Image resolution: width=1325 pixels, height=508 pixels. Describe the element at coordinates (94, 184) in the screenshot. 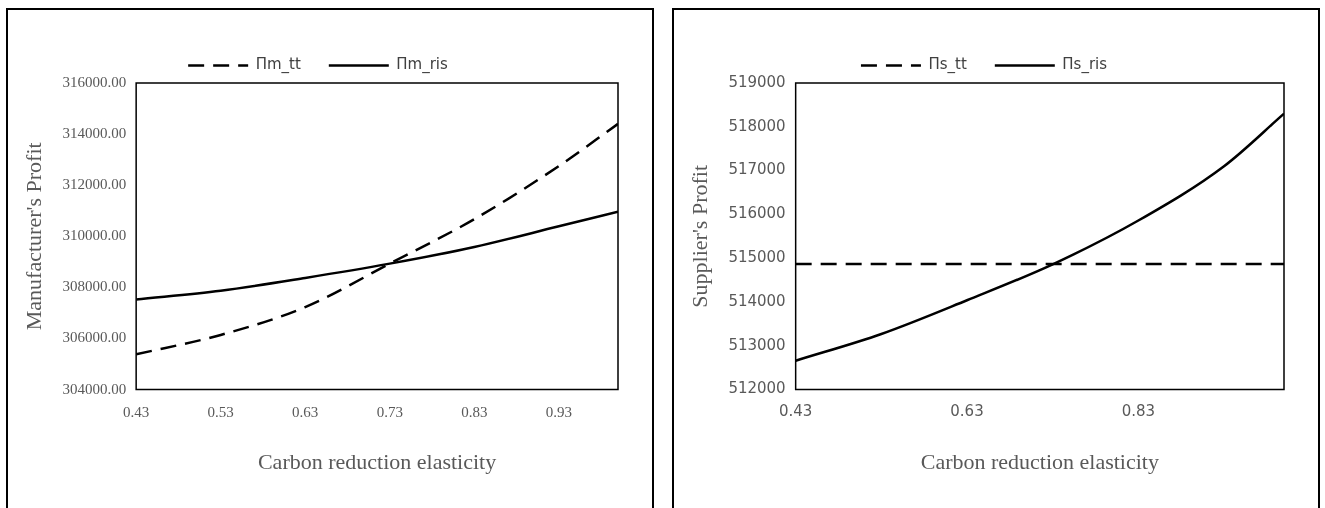

I see `y-tick-label: 312000.00` at that location.